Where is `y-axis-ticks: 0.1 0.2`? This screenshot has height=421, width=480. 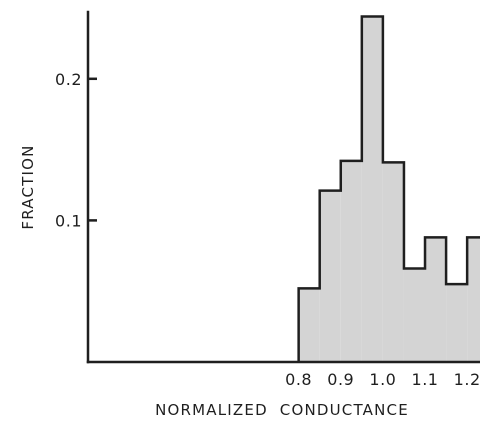
y-axis-ticks: 0.1 0.2 is located at coordinates (76, 150).